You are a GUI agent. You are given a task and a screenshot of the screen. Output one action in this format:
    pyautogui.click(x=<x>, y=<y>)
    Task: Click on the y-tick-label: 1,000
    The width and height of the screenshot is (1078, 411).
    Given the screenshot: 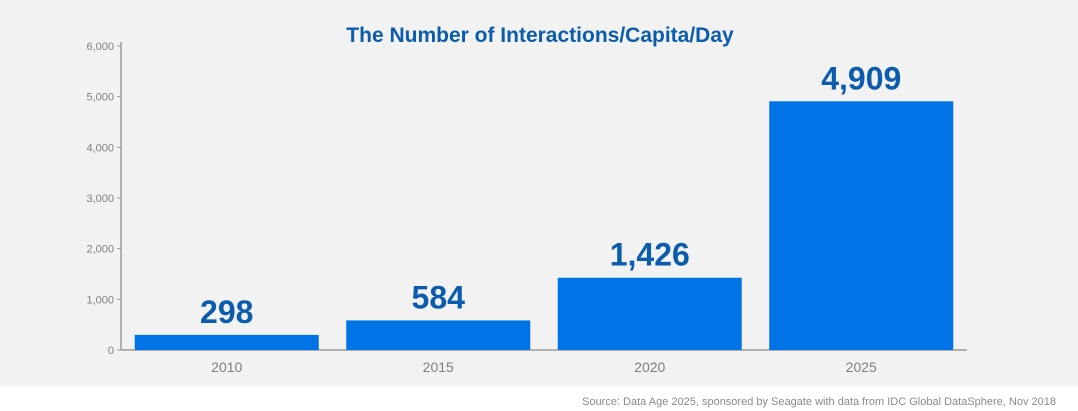 What is the action you would take?
    pyautogui.click(x=100, y=300)
    